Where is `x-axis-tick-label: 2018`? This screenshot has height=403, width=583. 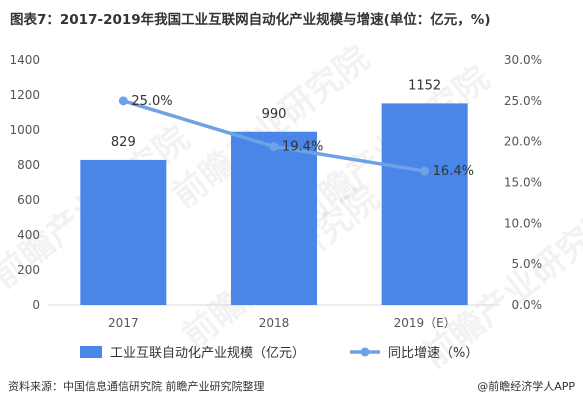
x-axis-tick-label: 2018 is located at coordinates (274, 323).